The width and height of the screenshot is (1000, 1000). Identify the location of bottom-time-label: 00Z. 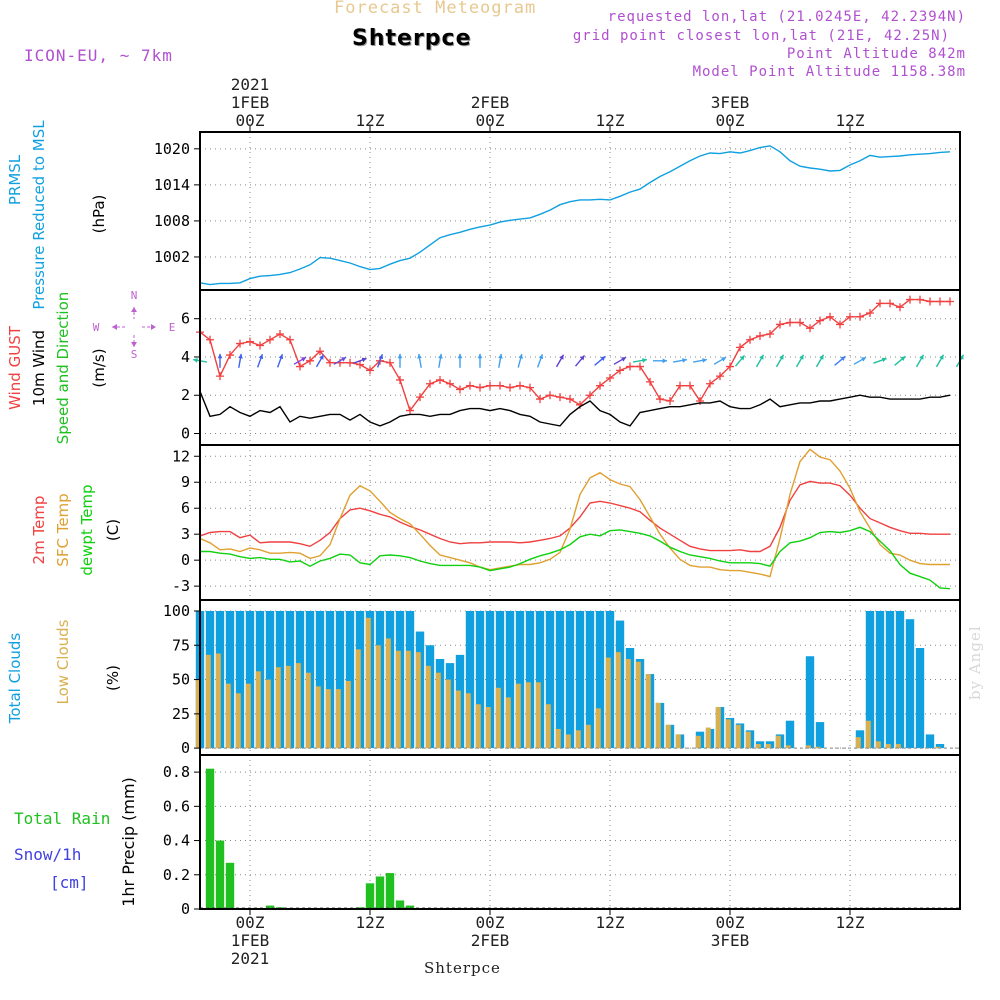
(490, 922).